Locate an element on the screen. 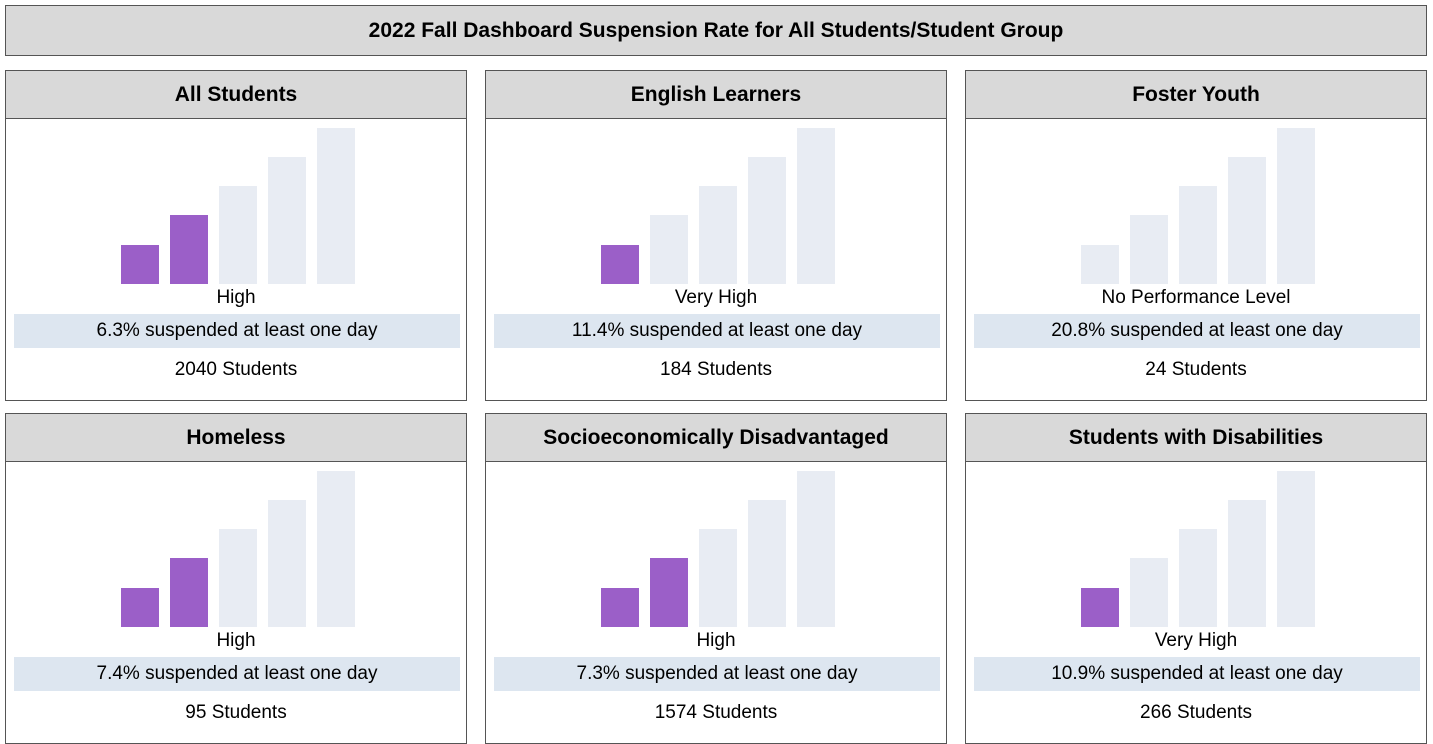  performance-level: No Performance Level is located at coordinates (1196, 297).